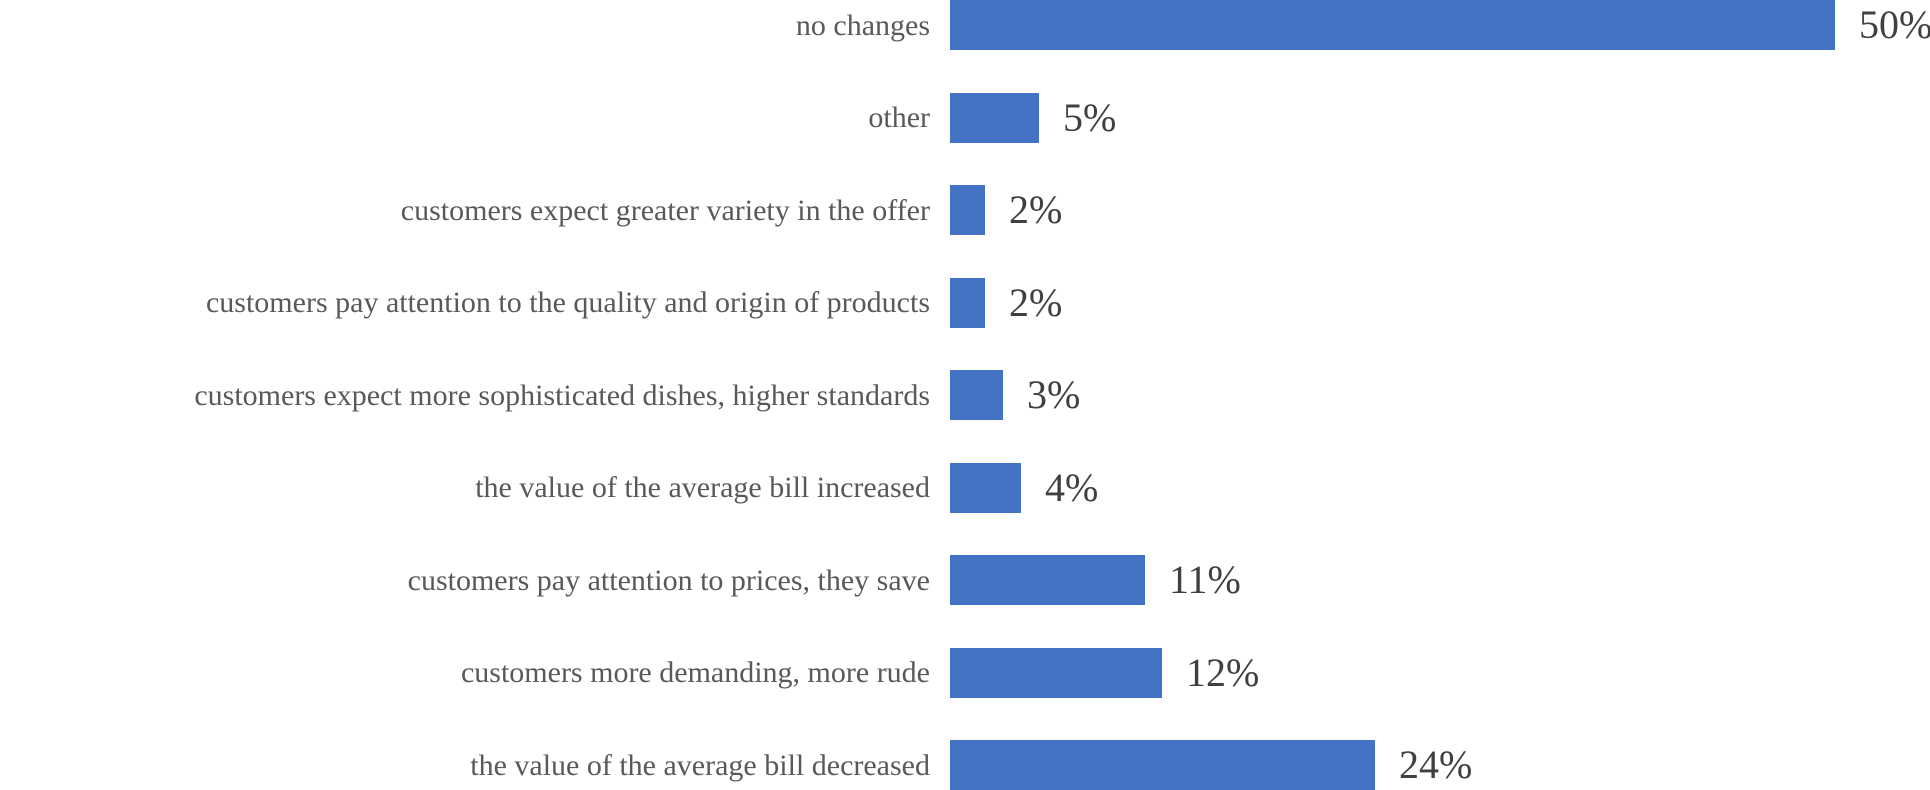 The image size is (1930, 790). What do you see at coordinates (1205, 579) in the screenshot?
I see `value-label: 11%` at bounding box center [1205, 579].